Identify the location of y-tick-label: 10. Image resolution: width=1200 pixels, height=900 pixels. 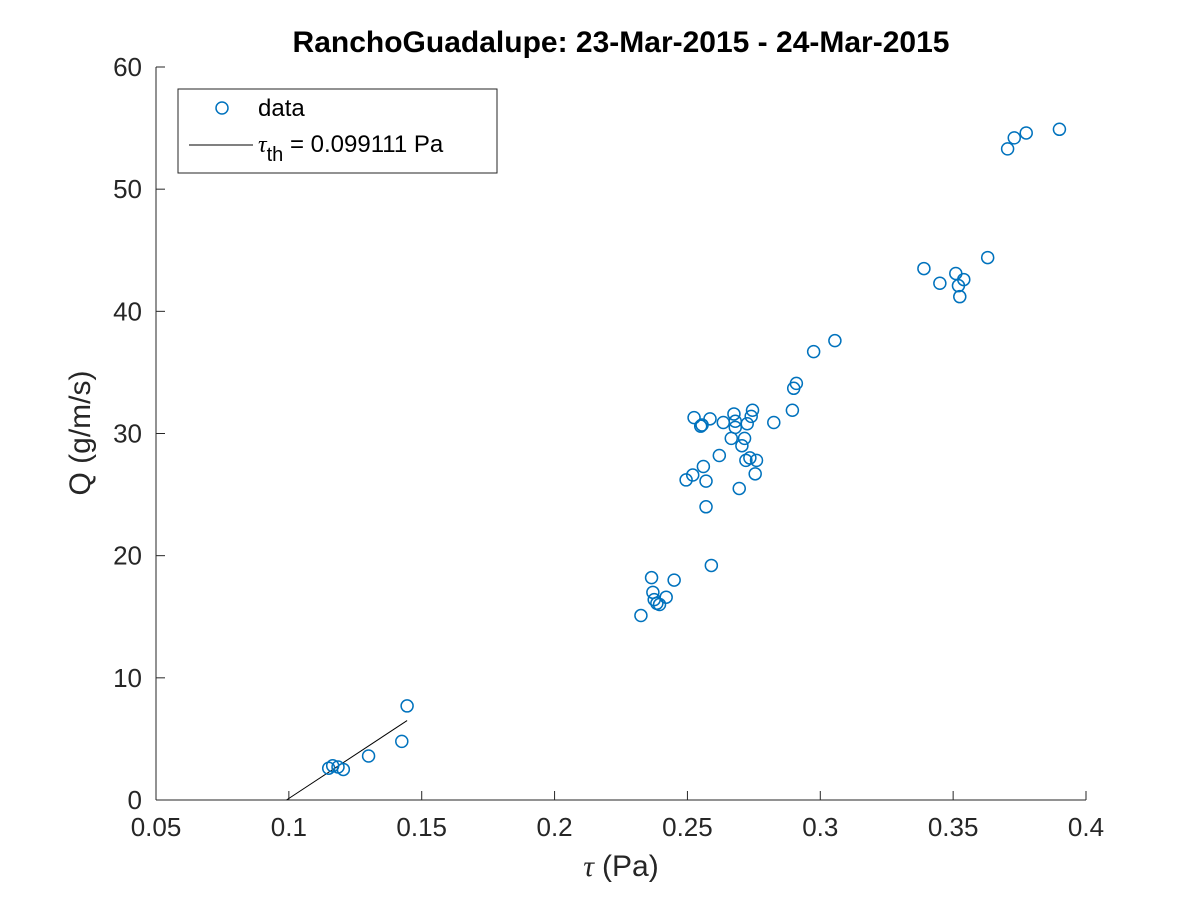
(127, 678).